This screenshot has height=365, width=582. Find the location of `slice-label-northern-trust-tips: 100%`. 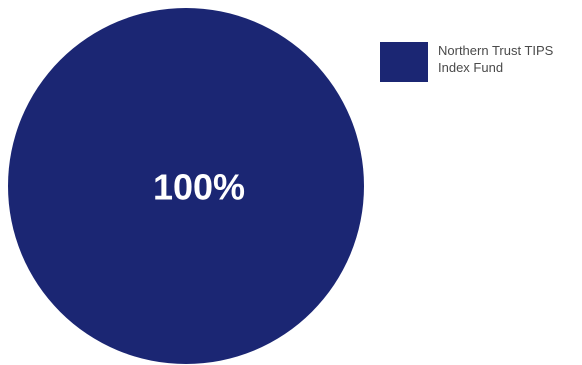

slice-label-northern-trust-tips: 100% is located at coordinates (199, 187).